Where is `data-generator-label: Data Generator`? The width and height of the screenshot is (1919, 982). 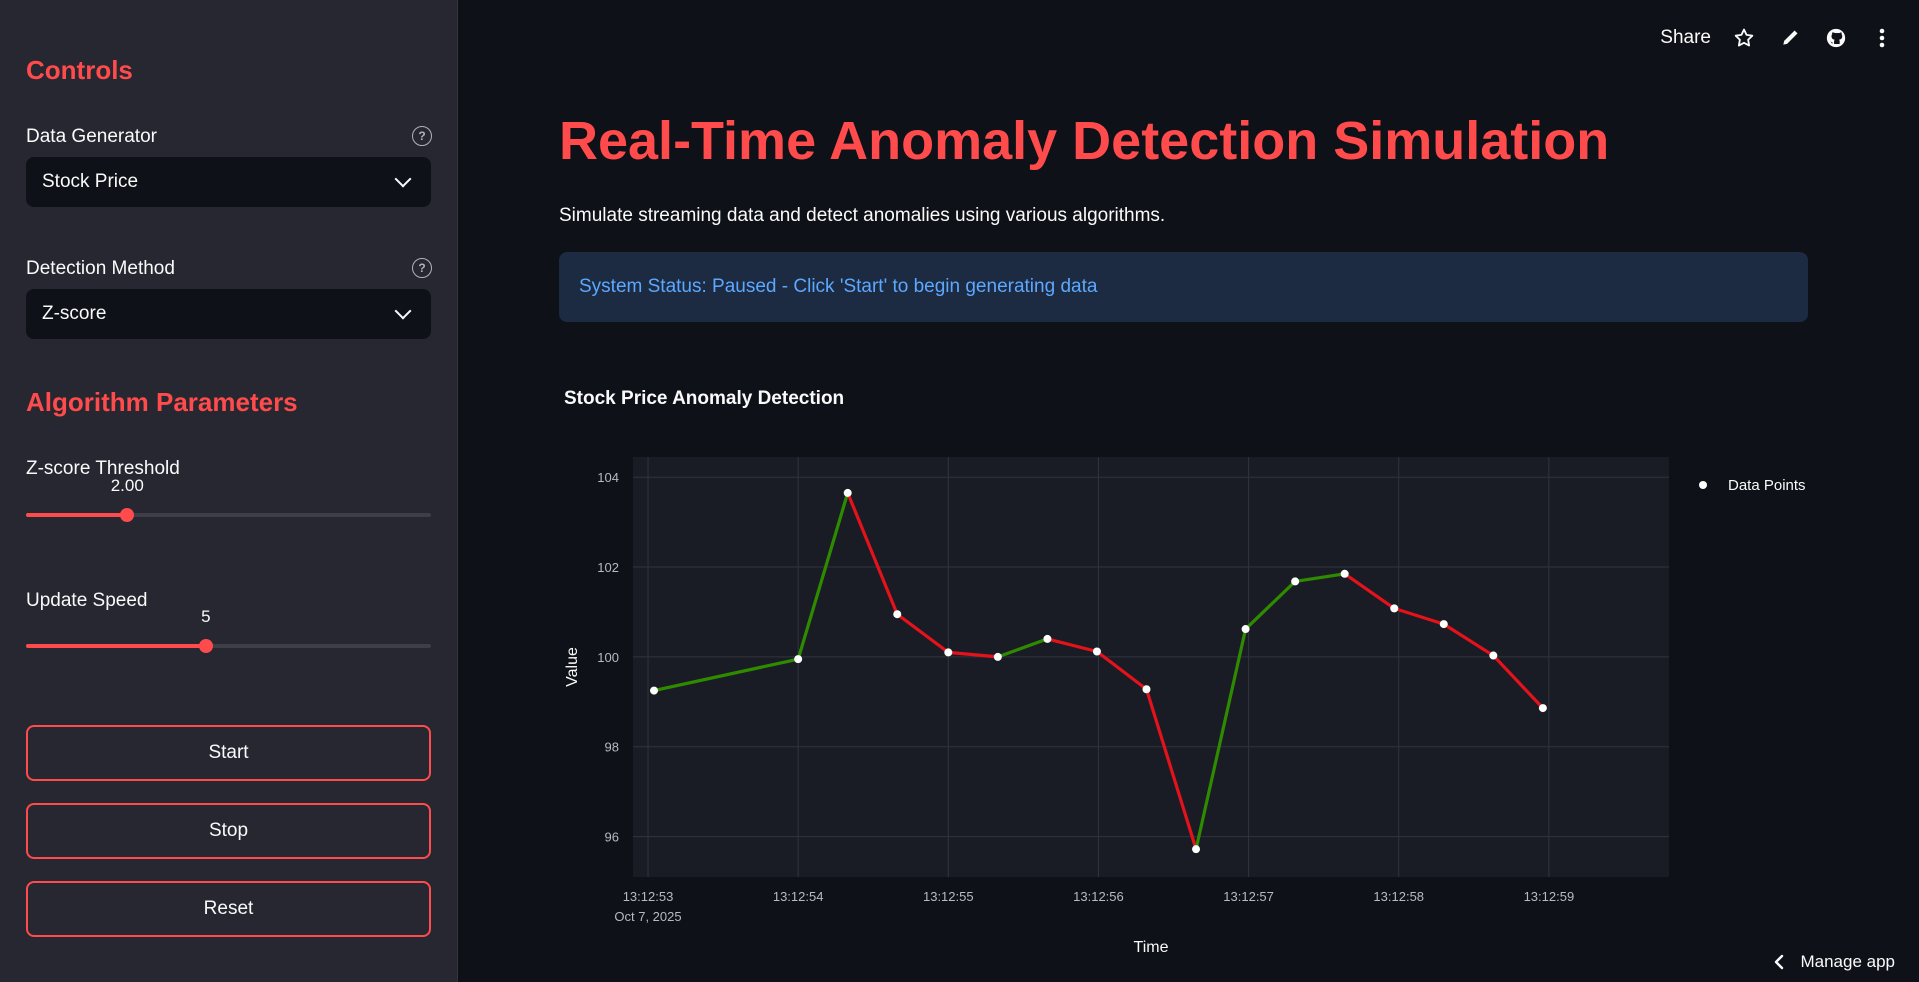
data-generator-label: Data Generator is located at coordinates (91, 136).